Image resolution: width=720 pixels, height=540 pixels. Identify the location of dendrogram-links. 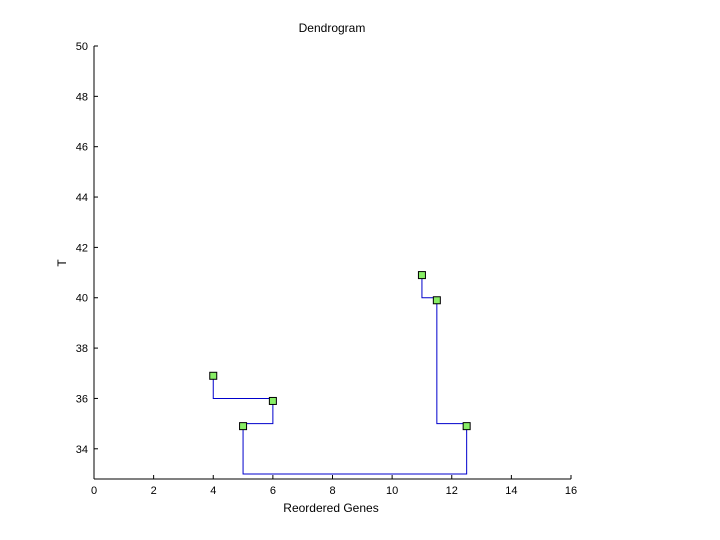
(340, 375).